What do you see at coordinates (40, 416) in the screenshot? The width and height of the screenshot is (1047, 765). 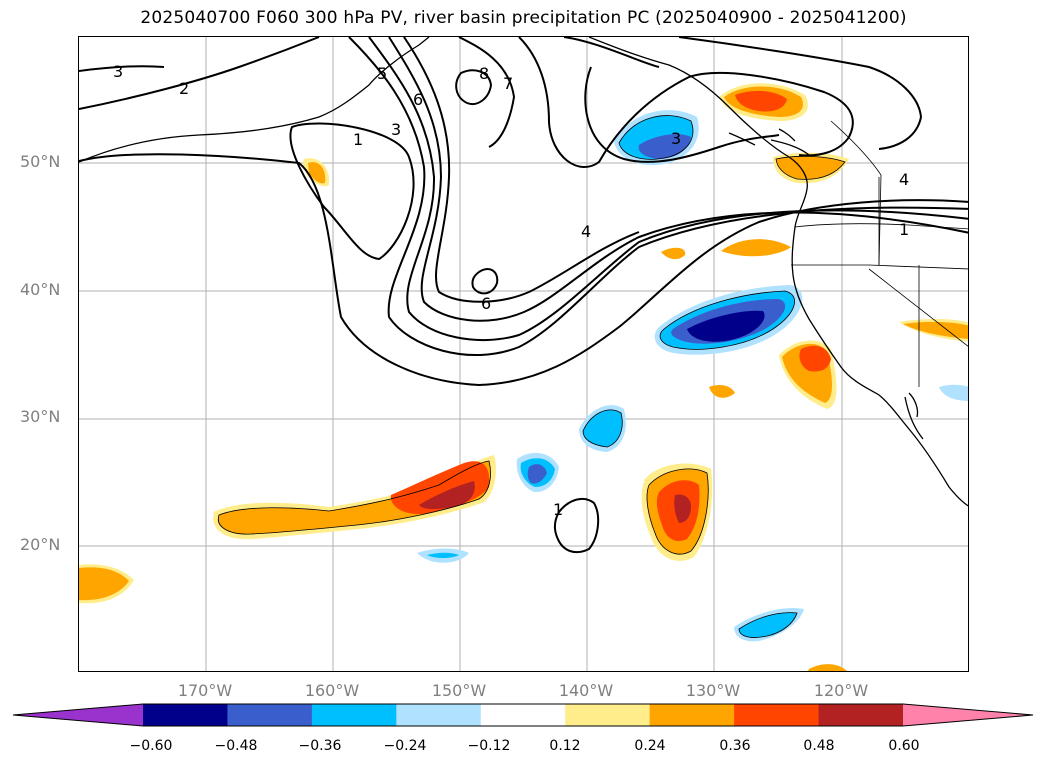 I see `lat-label: 30°N` at bounding box center [40, 416].